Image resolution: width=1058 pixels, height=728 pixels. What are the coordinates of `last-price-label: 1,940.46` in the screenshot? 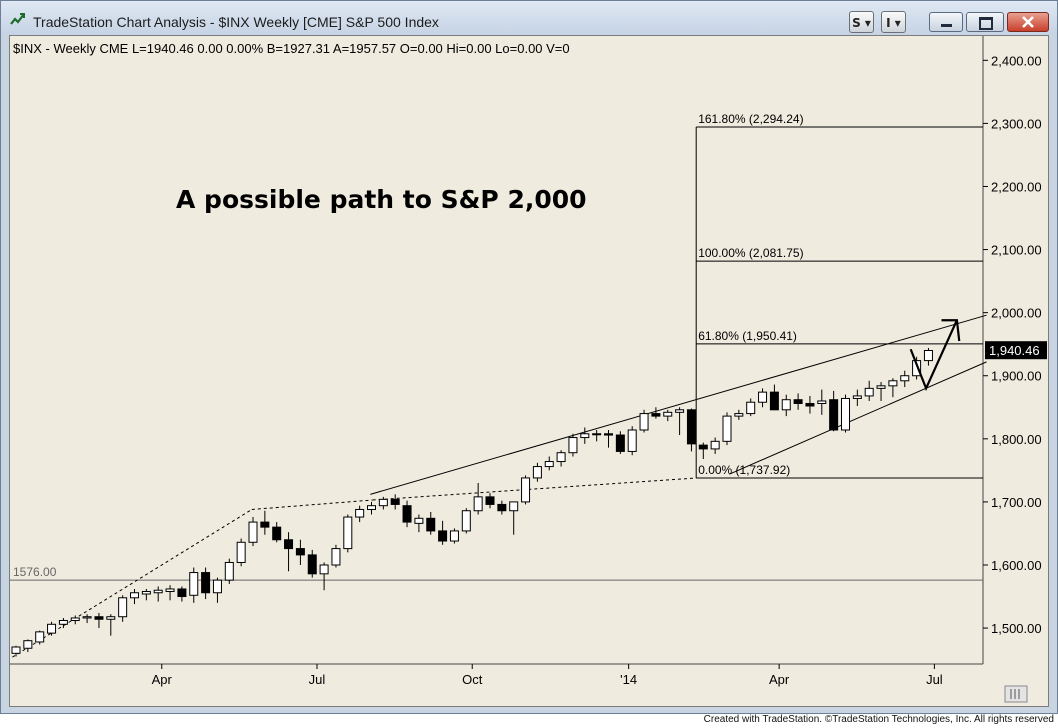 It's located at (1014, 350).